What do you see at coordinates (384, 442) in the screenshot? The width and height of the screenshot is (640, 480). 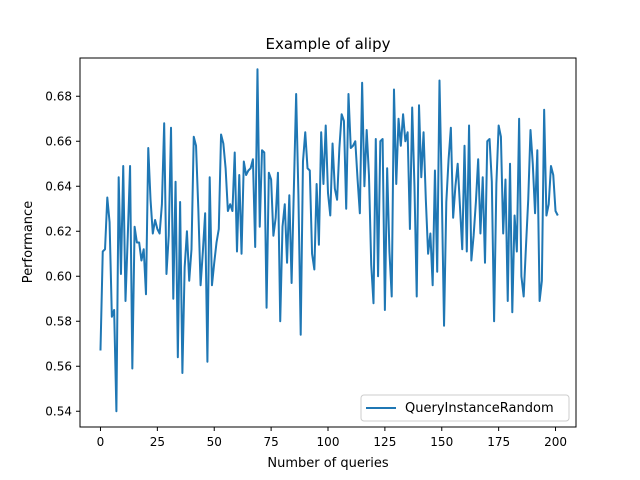 I see `x-tick-label: 125` at bounding box center [384, 442].